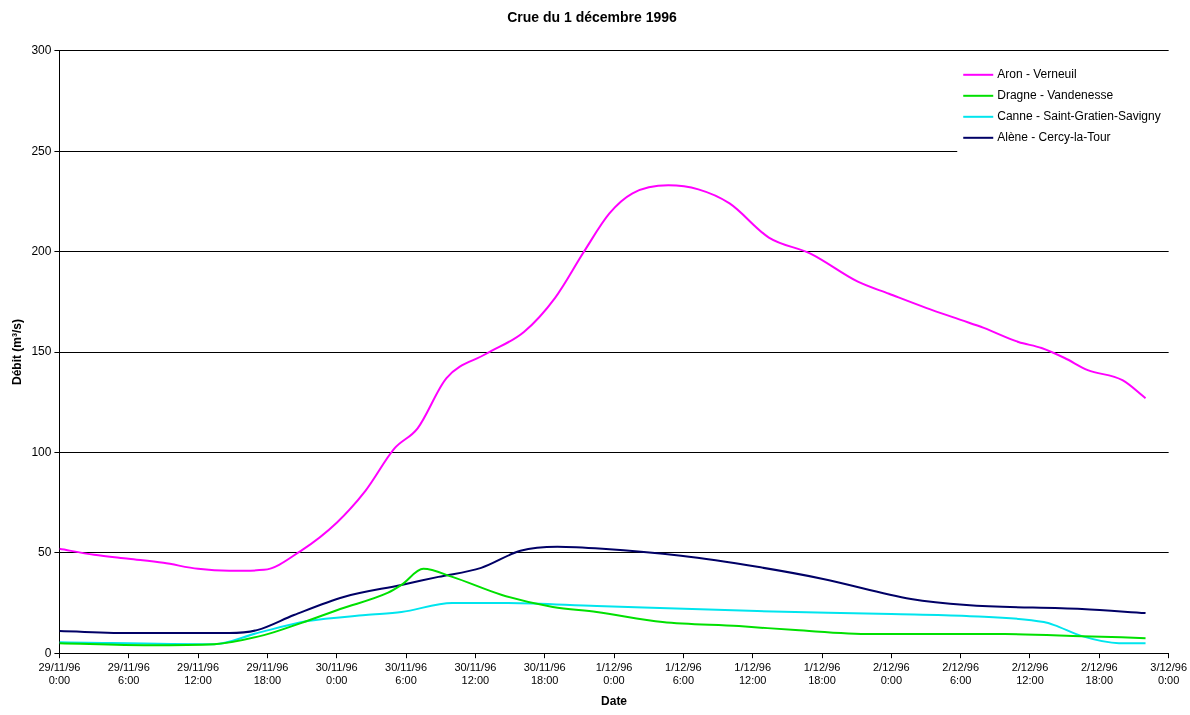 The image size is (1190, 715). Describe the element at coordinates (41, 351) in the screenshot. I see `y-tick-label: 150` at that location.